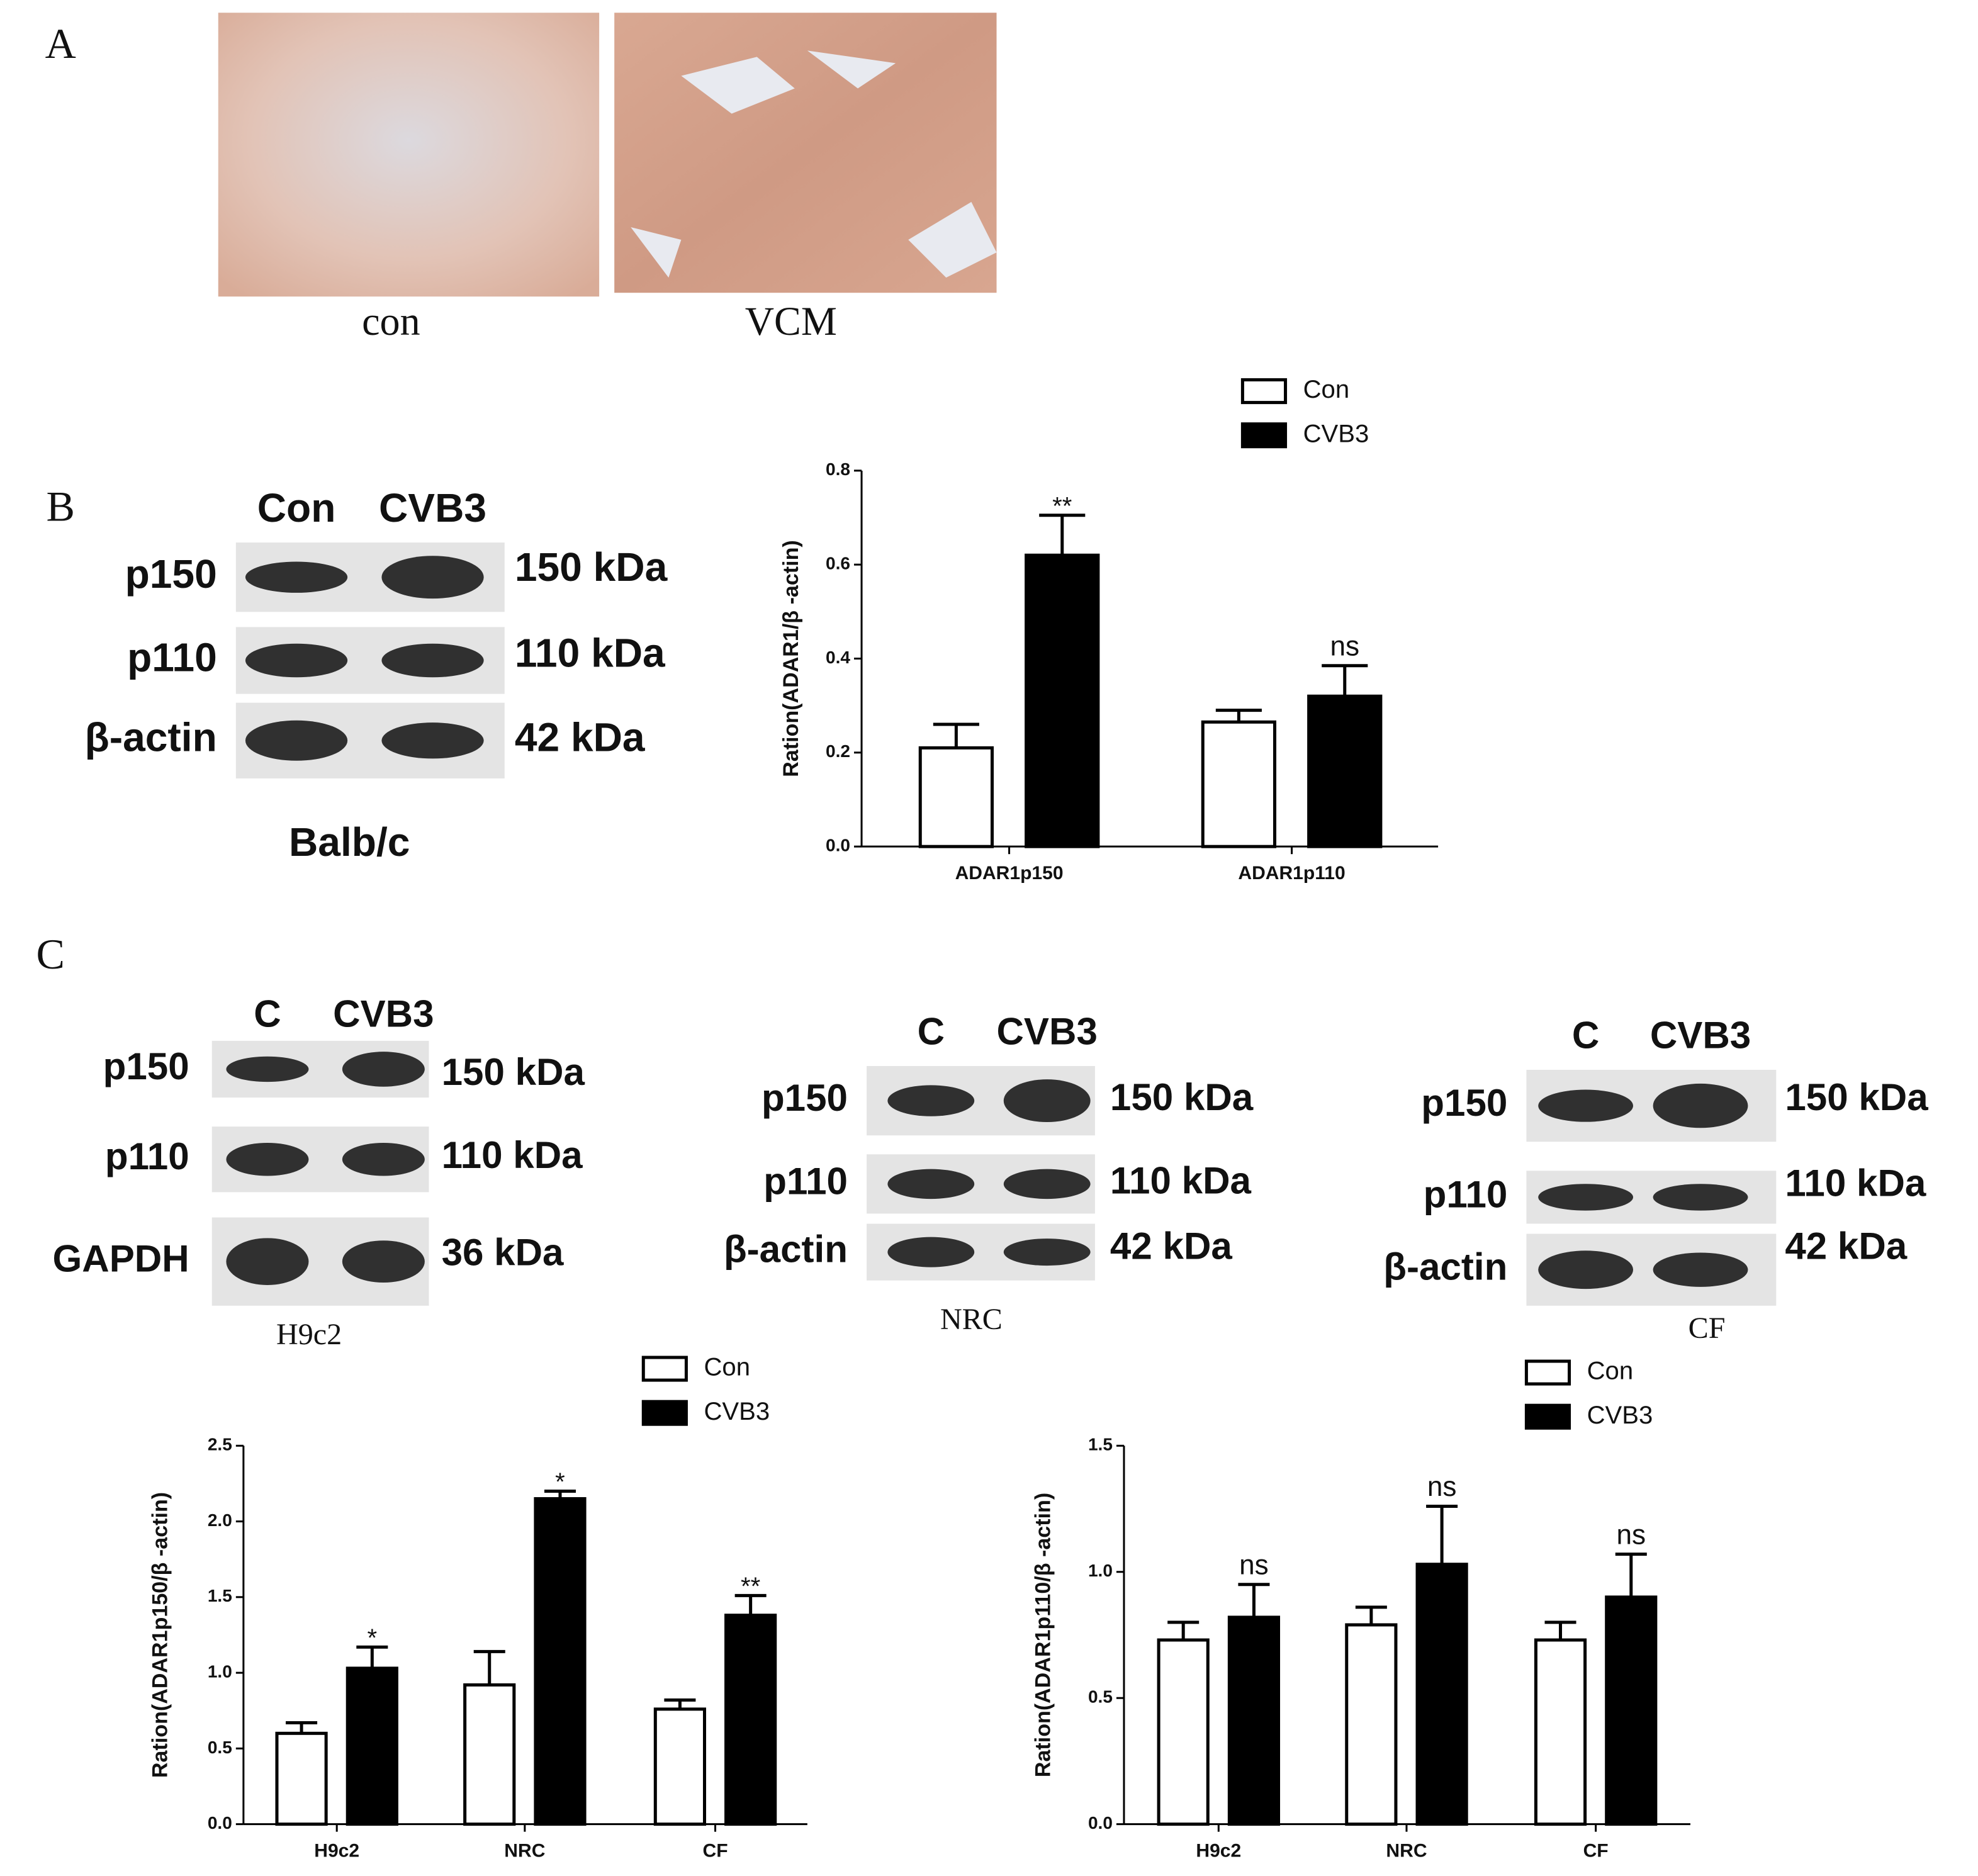 The height and width of the screenshot is (1876, 1978). What do you see at coordinates (50, 954) in the screenshot?
I see `panel-label: C` at bounding box center [50, 954].